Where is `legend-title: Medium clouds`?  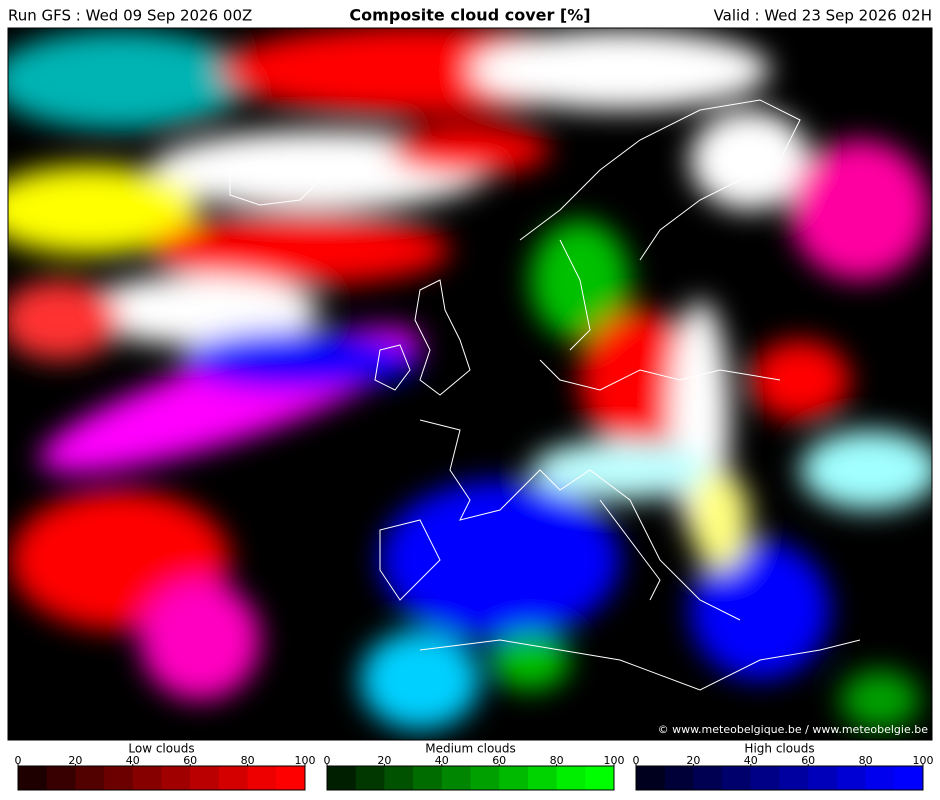
legend-title: Medium clouds is located at coordinates (470, 749).